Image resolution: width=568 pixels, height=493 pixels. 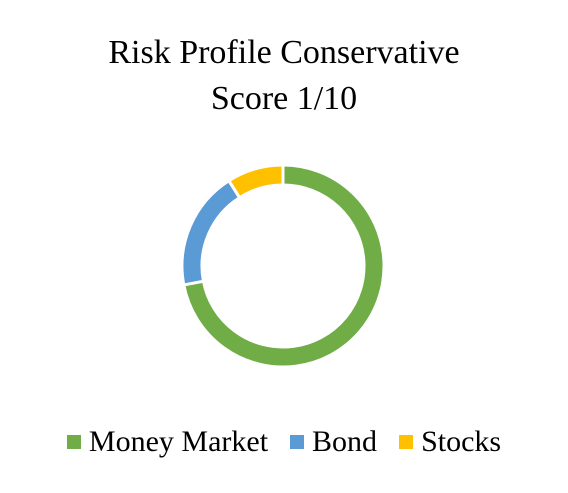 What do you see at coordinates (284, 98) in the screenshot?
I see `chart-title-line-2: Score 1/10` at bounding box center [284, 98].